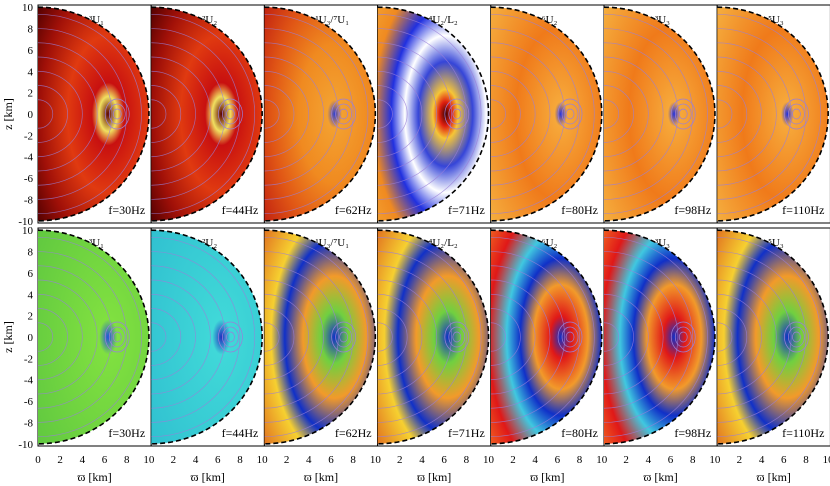 This screenshot has height=486, width=830. What do you see at coordinates (31, 115) in the screenshot?
I see `y-tick-label: 0` at bounding box center [31, 115].